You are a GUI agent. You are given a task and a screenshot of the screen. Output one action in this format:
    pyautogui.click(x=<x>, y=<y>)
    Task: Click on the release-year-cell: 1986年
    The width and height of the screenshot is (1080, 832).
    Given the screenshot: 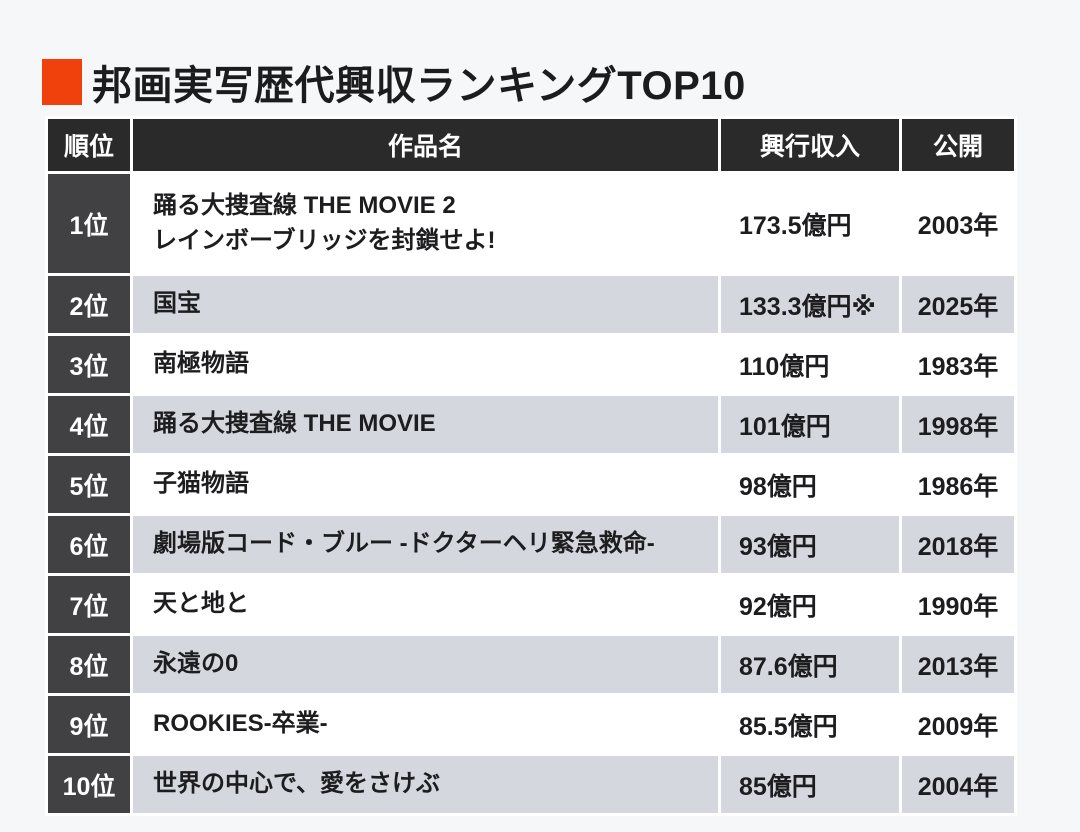 What is the action you would take?
    pyautogui.click(x=958, y=484)
    